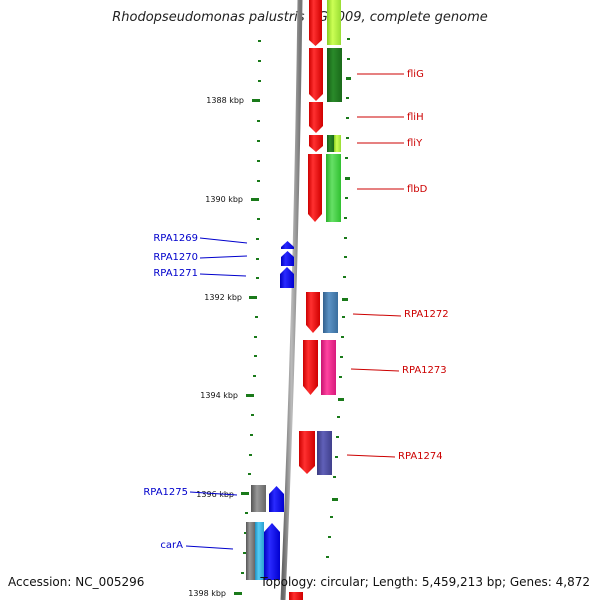 This screenshot has height=600, width=600. What do you see at coordinates (251, 307) in the screenshot?
I see `inner-tick-dots` at bounding box center [251, 307].